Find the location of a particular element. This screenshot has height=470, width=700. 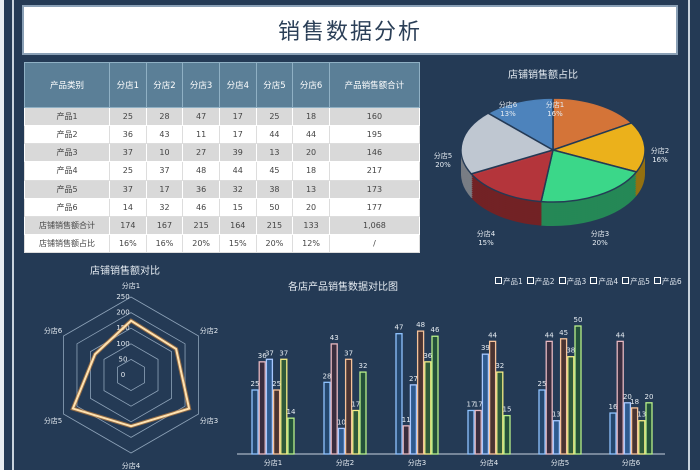

pie-title: 店铺销售额占比 is located at coordinates (543, 75).